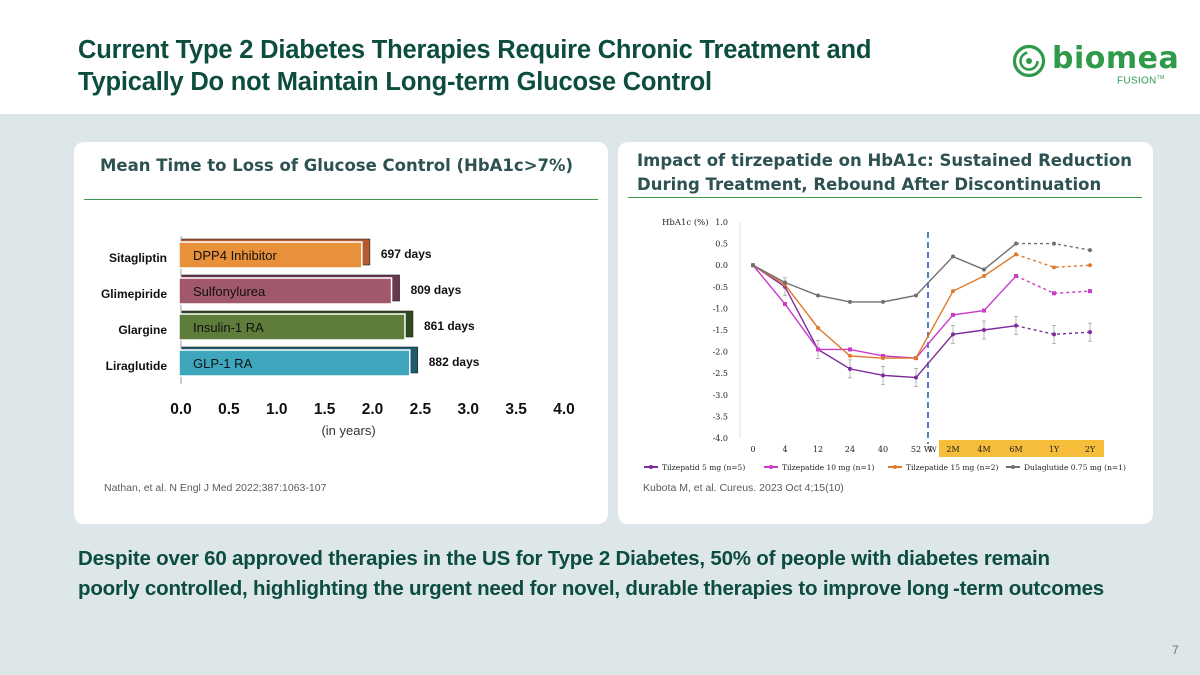  I want to click on bar-inner-label: GLP-1 RA, so click(223, 363).